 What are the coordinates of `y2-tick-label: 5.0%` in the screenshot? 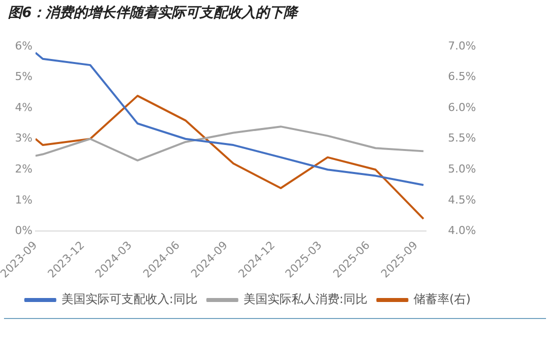 It's located at (462, 169).